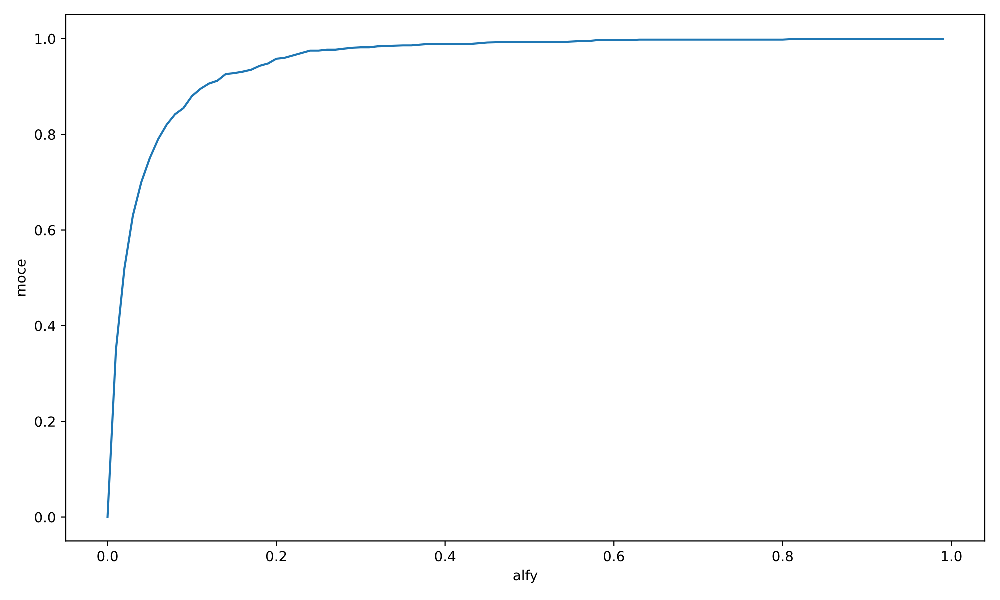 The image size is (1000, 600). I want to click on x-tick-label: 0.2, so click(276, 556).